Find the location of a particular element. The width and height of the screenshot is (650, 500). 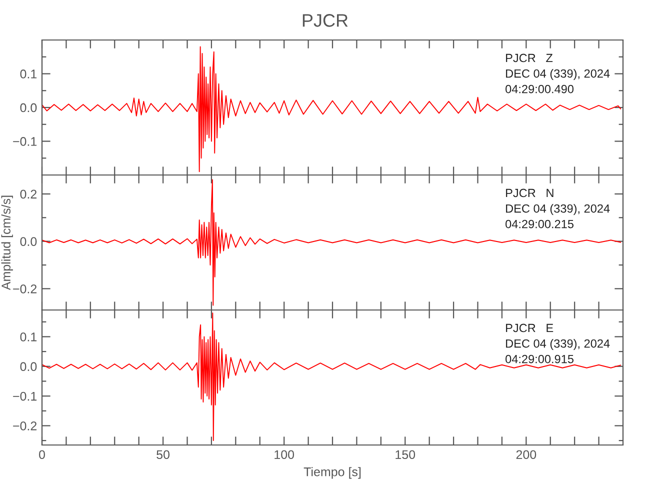

annotation: PJCR E is located at coordinates (530, 328).